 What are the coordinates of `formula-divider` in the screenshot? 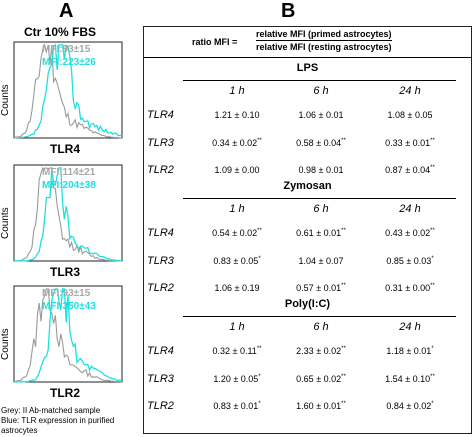 It's located at (307, 57).